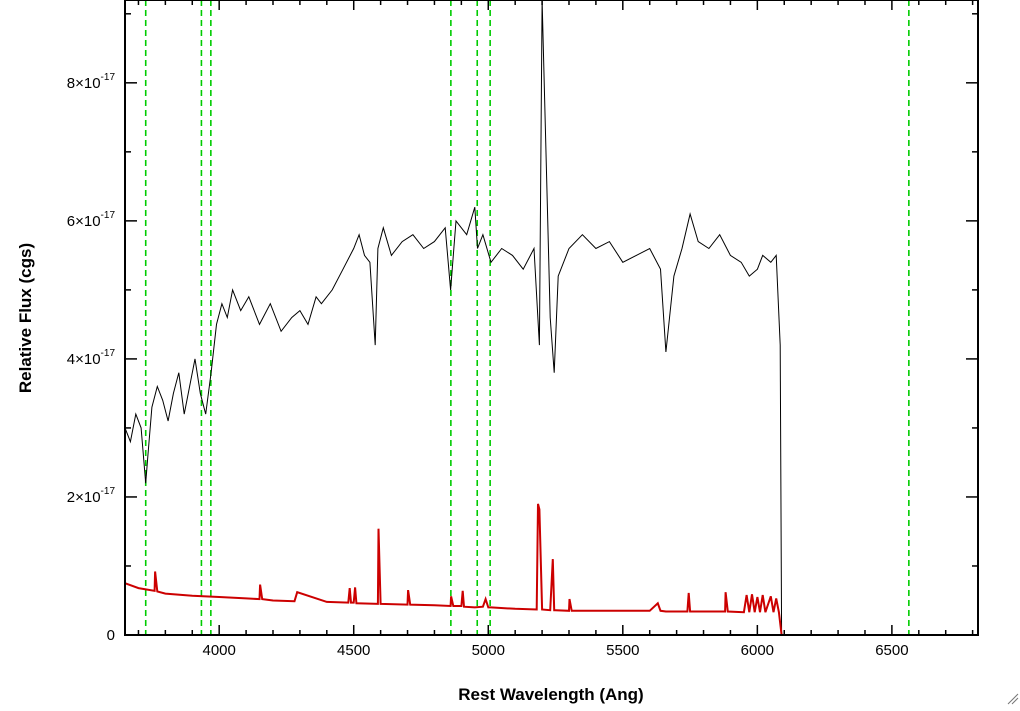 This screenshot has height=711, width=1020. What do you see at coordinates (84, 497) in the screenshot?
I see `y-tick-mantissa: 2×10` at bounding box center [84, 497].